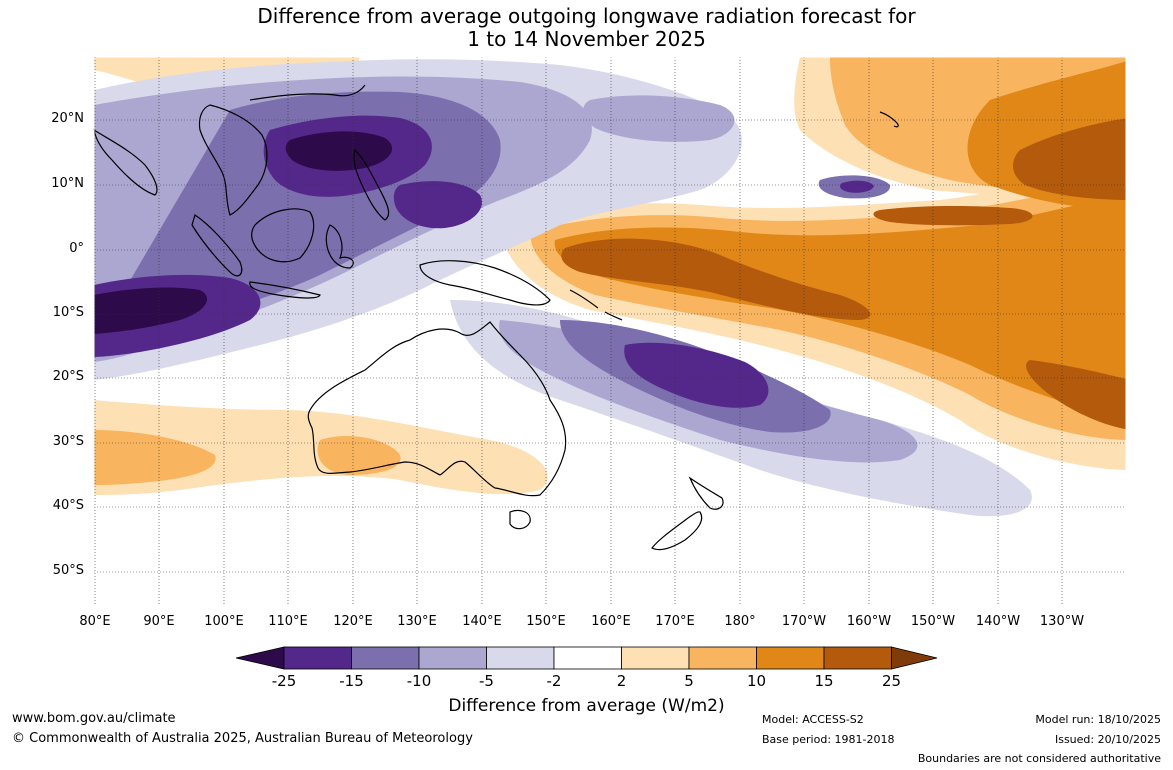  What do you see at coordinates (284, 681) in the screenshot?
I see `colorbar-tick-label: -25` at bounding box center [284, 681].